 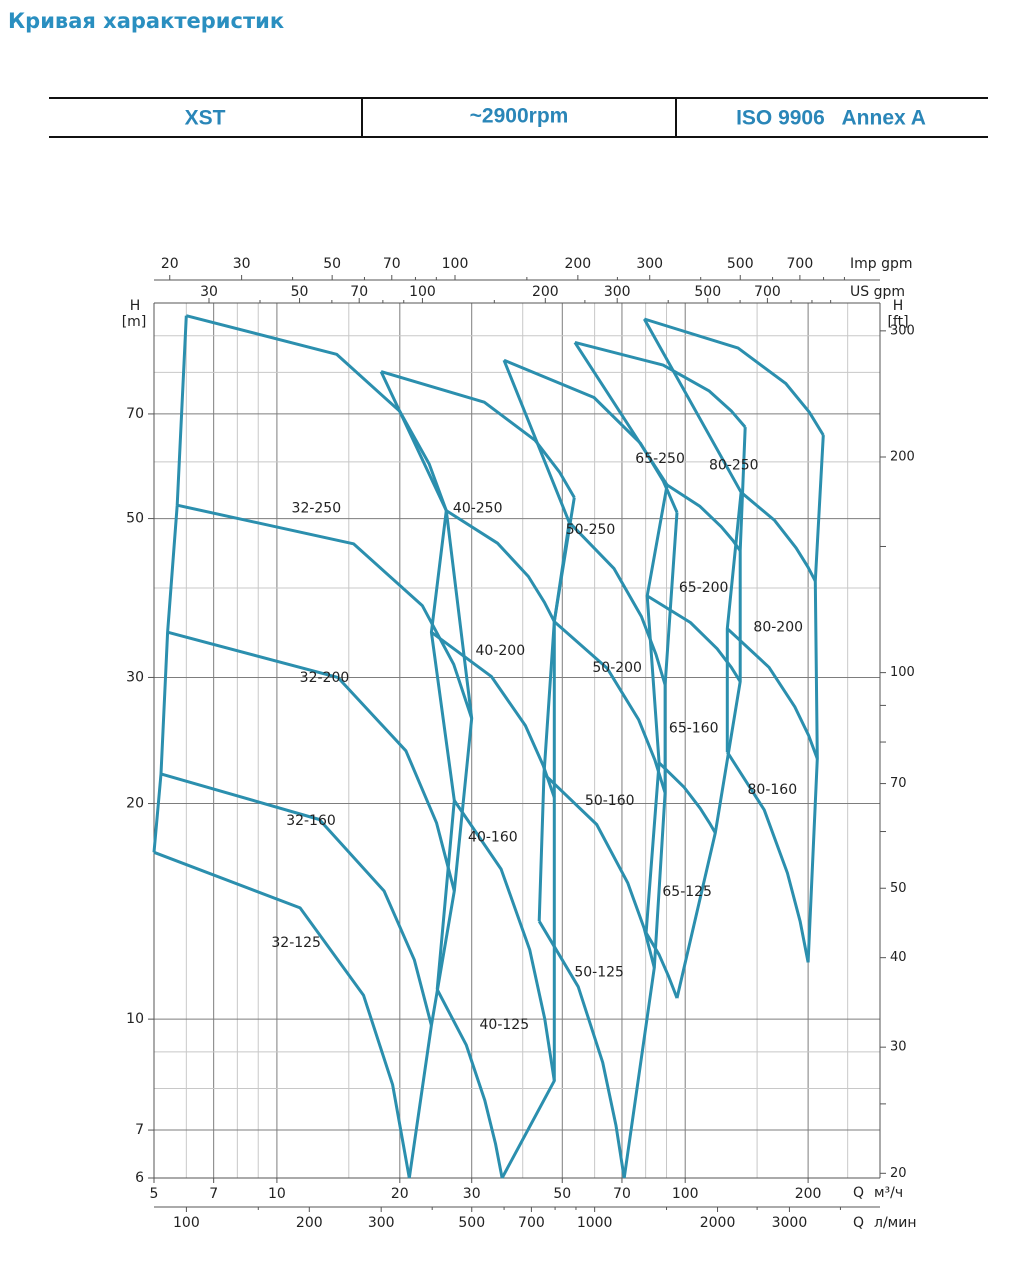 What do you see at coordinates (501, 651) in the screenshot?
I see `model-label: 40-200` at bounding box center [501, 651].